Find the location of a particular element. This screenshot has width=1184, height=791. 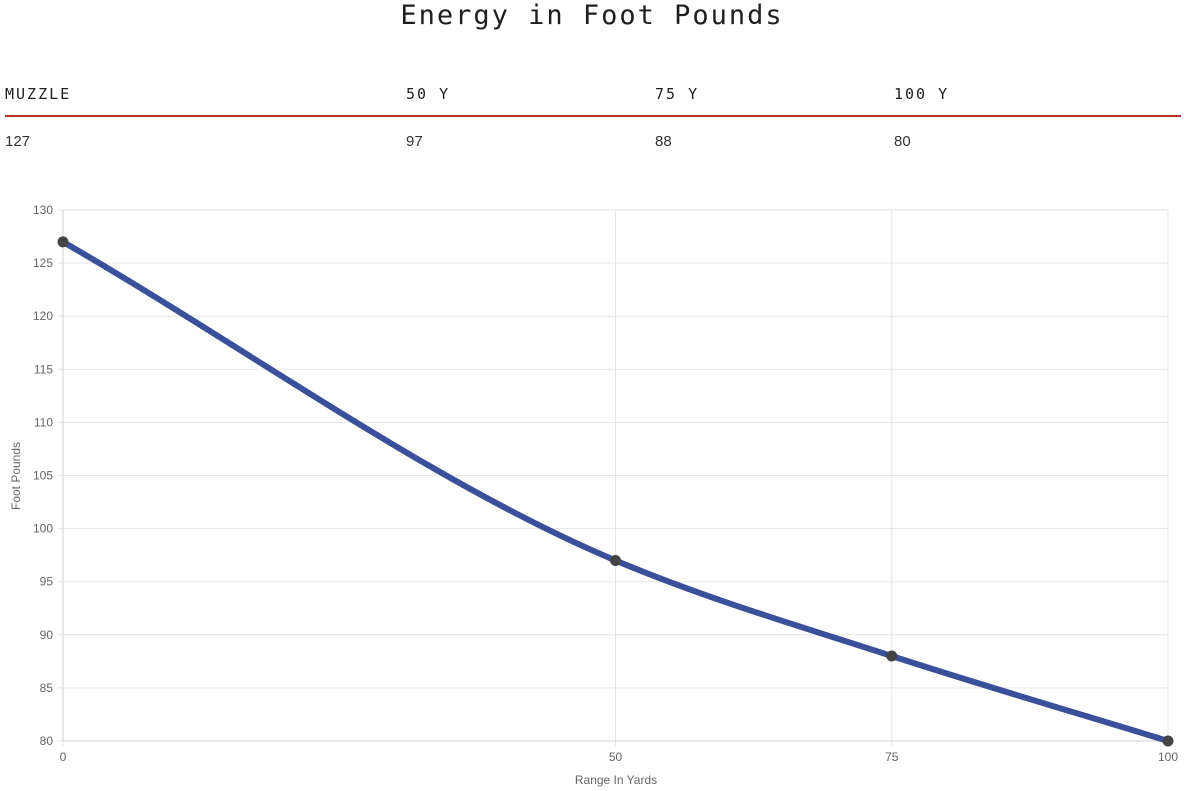

x-tick-label: 75 is located at coordinates (892, 757).